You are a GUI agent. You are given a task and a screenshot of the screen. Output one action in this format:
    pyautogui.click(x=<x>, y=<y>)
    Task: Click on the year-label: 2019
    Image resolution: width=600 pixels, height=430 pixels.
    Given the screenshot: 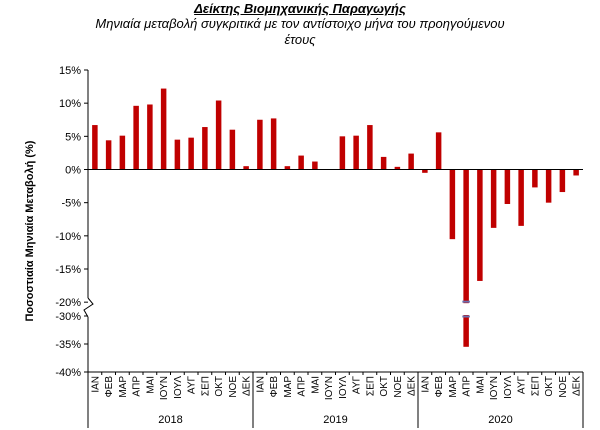 What is the action you would take?
    pyautogui.click(x=335, y=420)
    